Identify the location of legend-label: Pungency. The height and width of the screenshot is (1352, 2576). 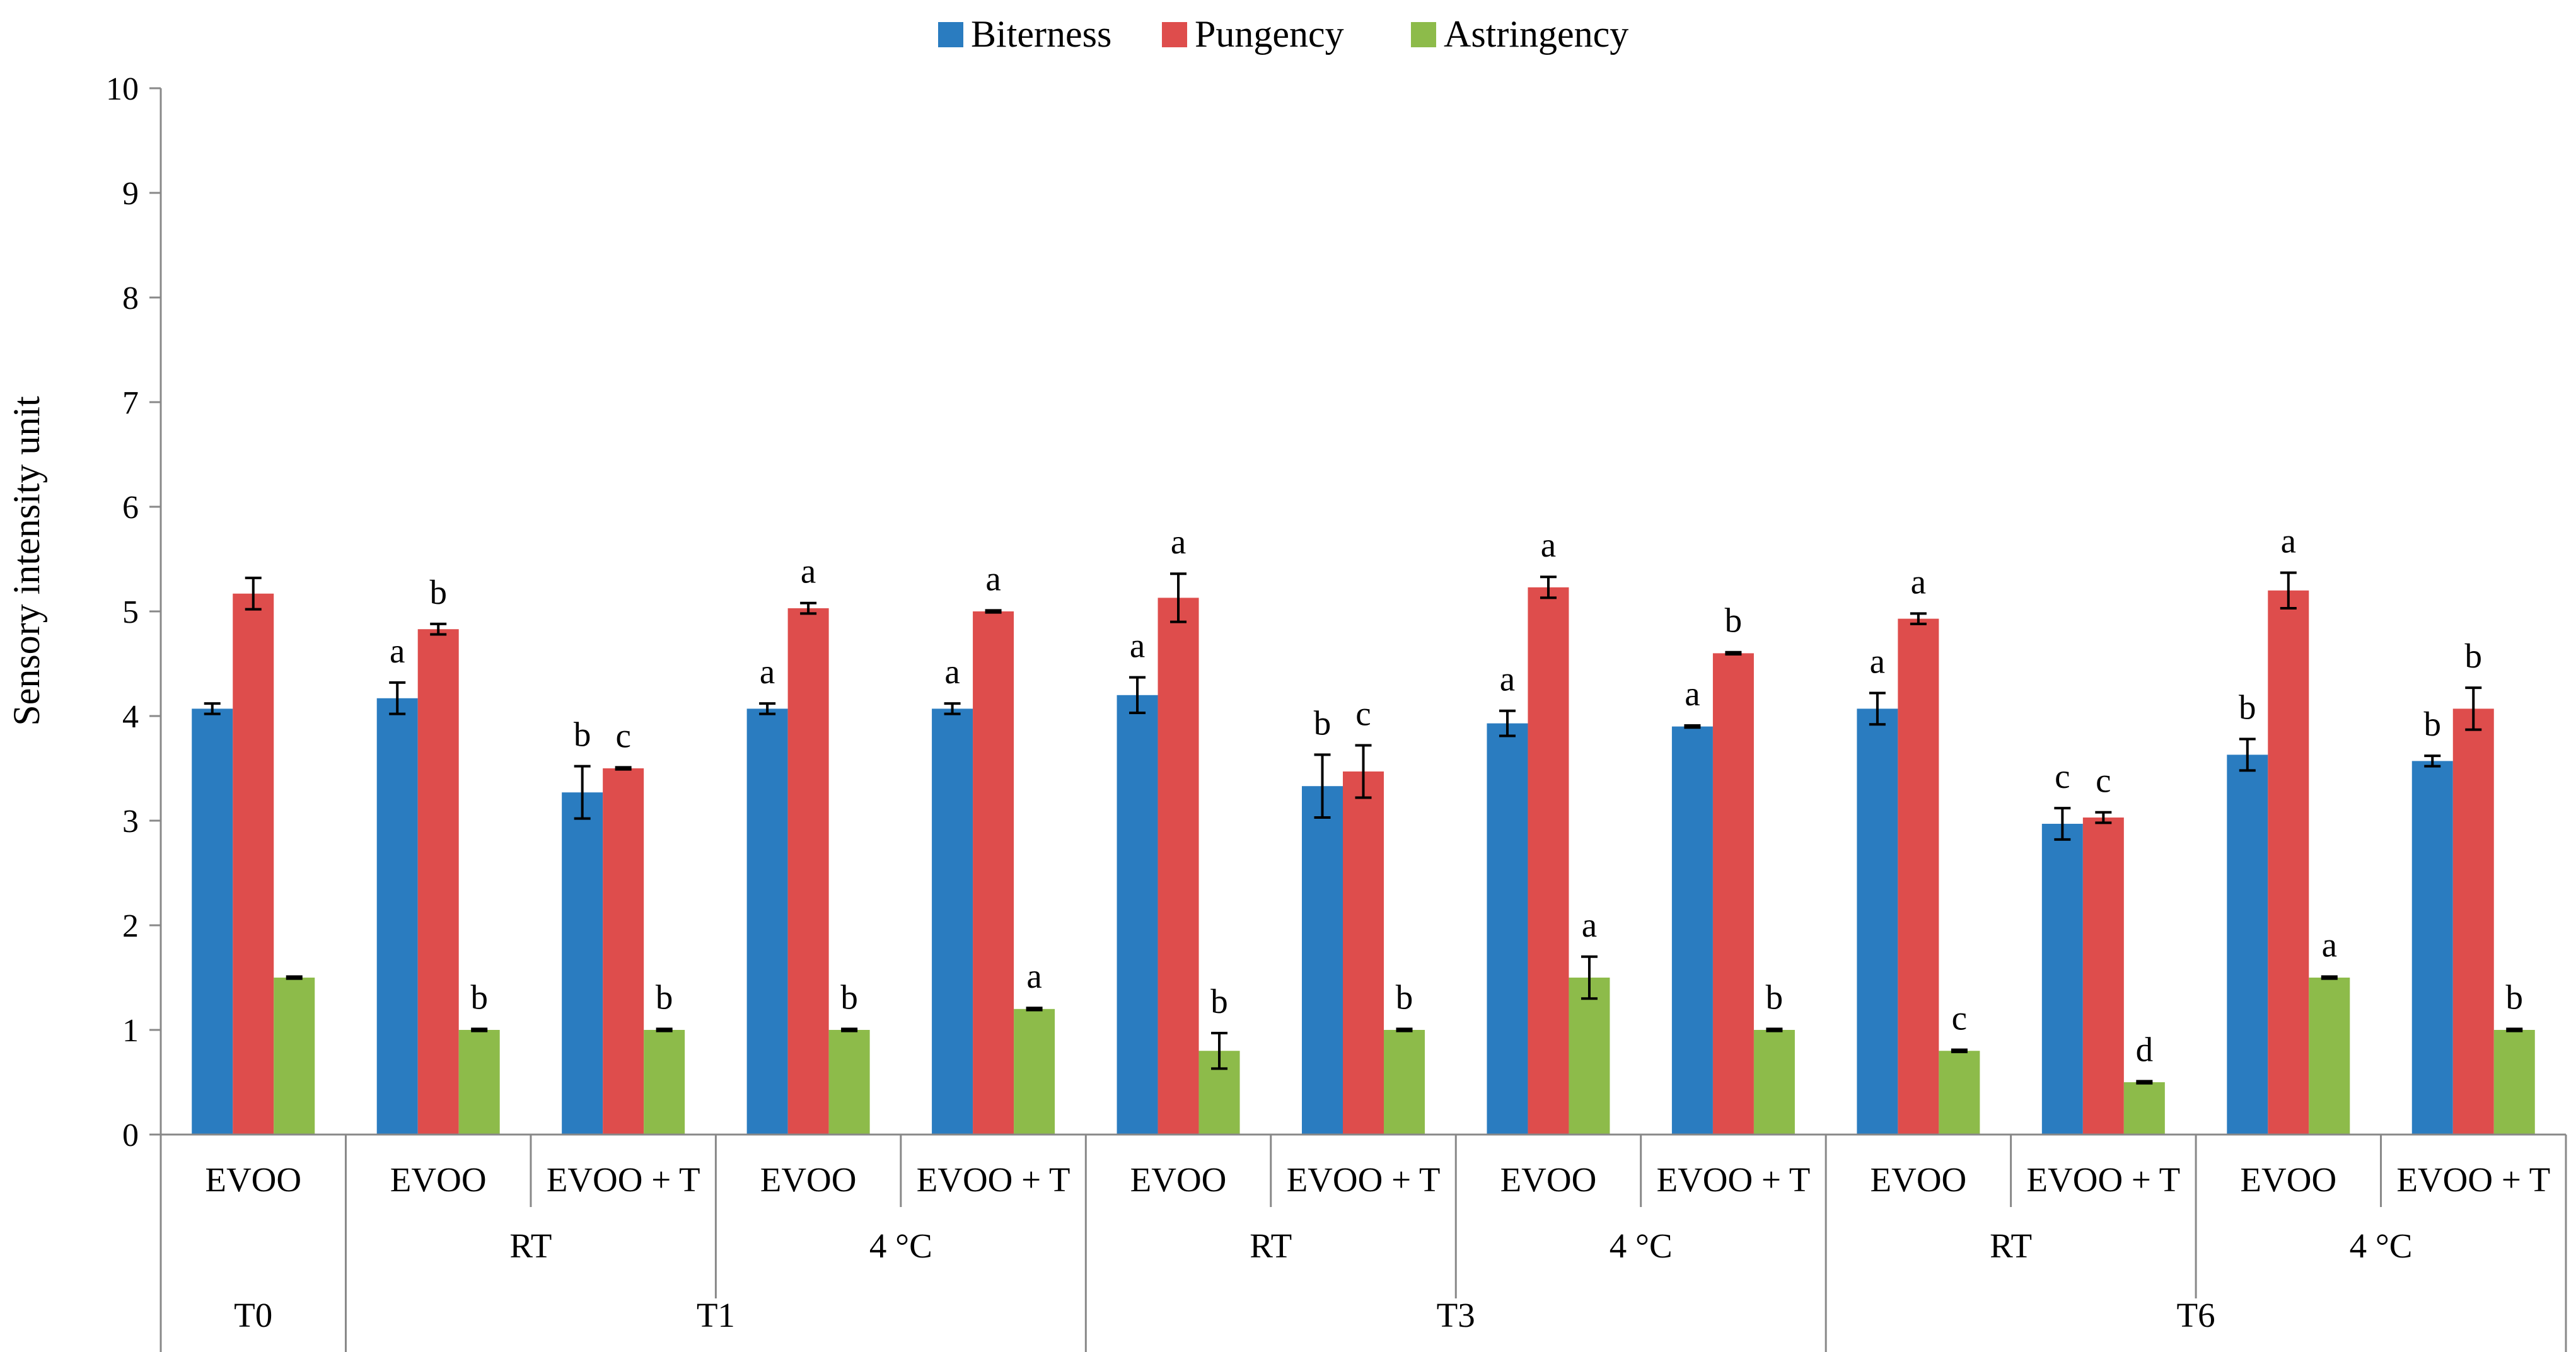
(1269, 34).